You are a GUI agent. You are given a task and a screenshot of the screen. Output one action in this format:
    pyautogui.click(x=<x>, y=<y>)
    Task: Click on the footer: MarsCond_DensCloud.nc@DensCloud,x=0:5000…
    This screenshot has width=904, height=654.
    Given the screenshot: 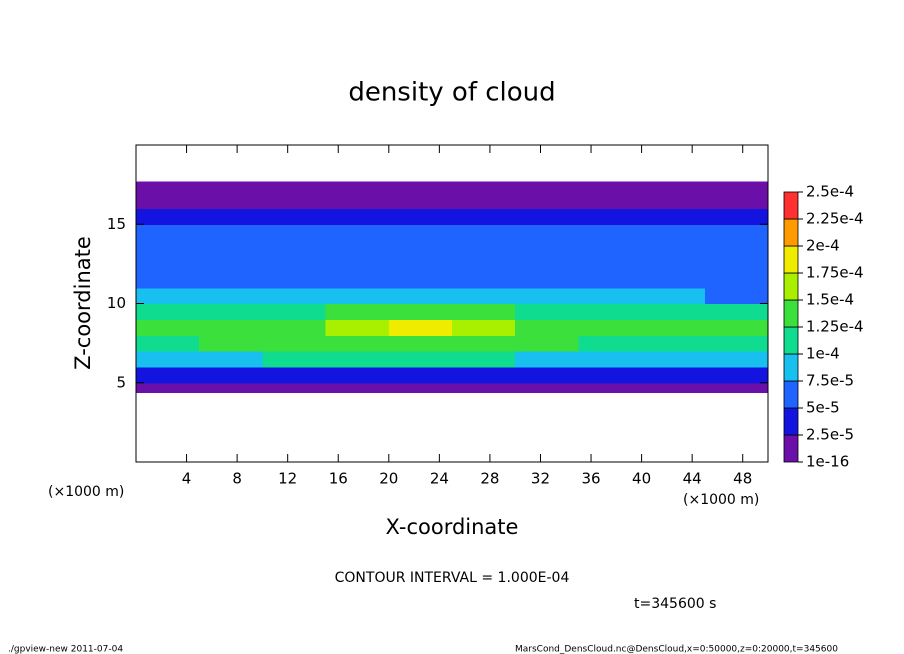 What is the action you would take?
    pyautogui.click(x=676, y=649)
    